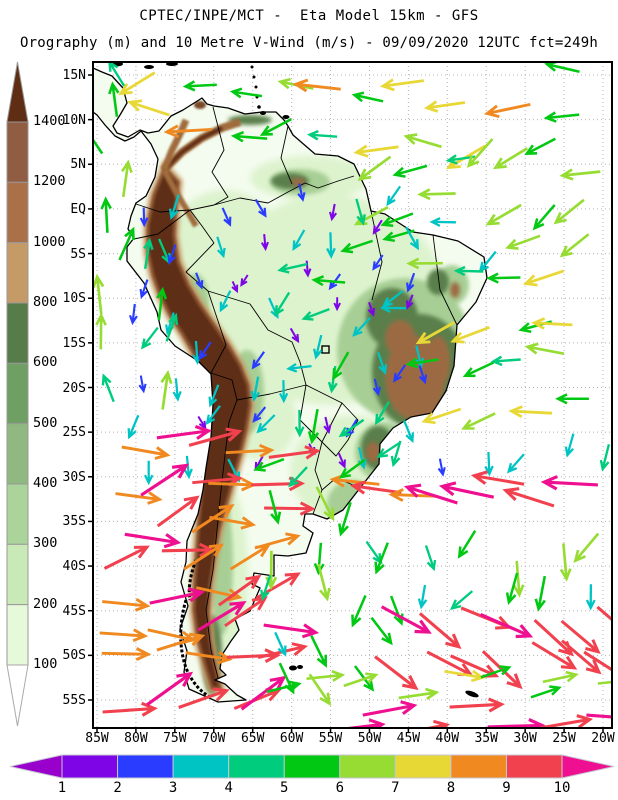 Image resolution: width=618 pixels, height=800 pixels. Describe the element at coordinates (293, 668) in the screenshot. I see `falkland-islands` at that location.